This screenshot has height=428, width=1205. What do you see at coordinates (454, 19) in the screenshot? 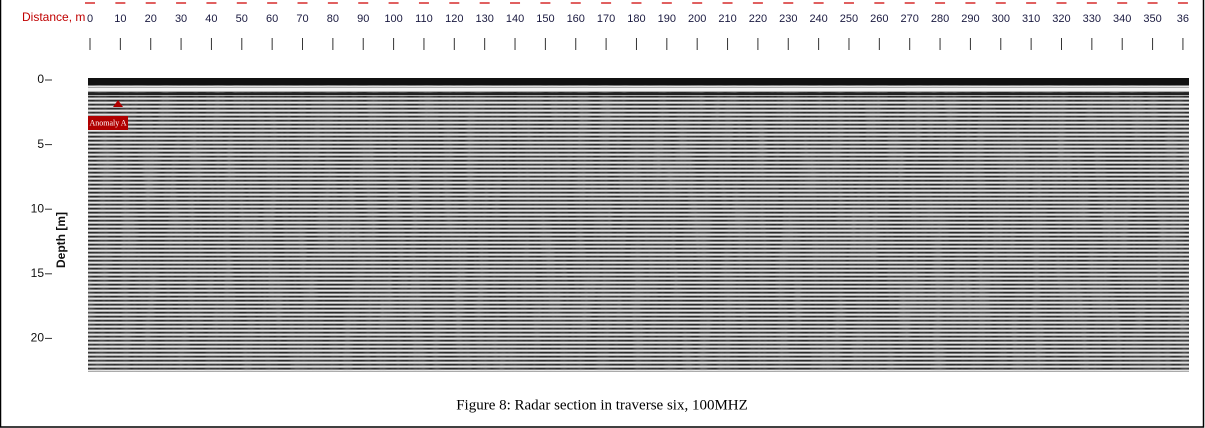
I see `x-tick-label: 120` at bounding box center [454, 19].